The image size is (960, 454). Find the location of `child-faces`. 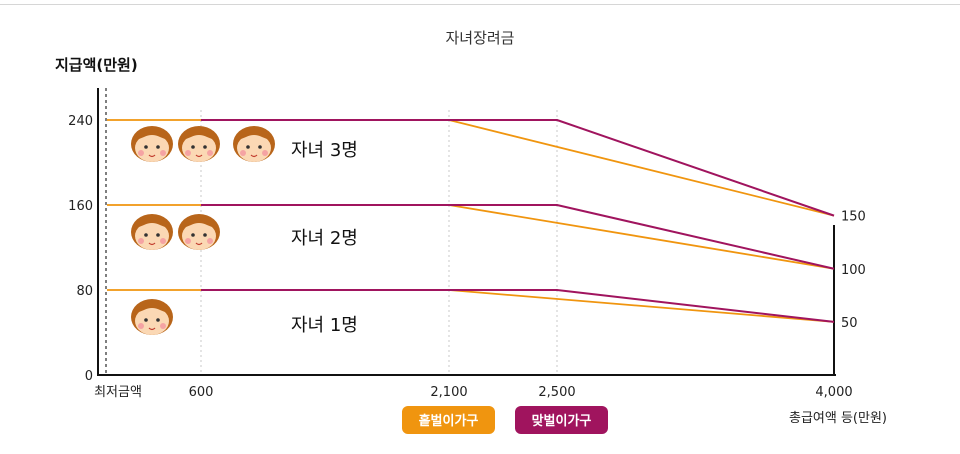

child-faces is located at coordinates (203, 230).